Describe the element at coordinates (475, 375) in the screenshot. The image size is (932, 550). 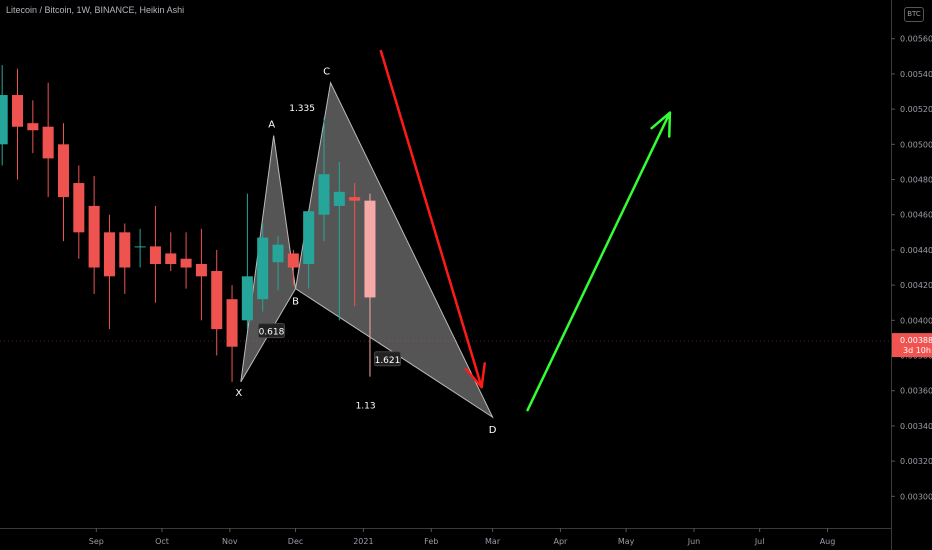
I see `red-down-arrow-head` at that location.